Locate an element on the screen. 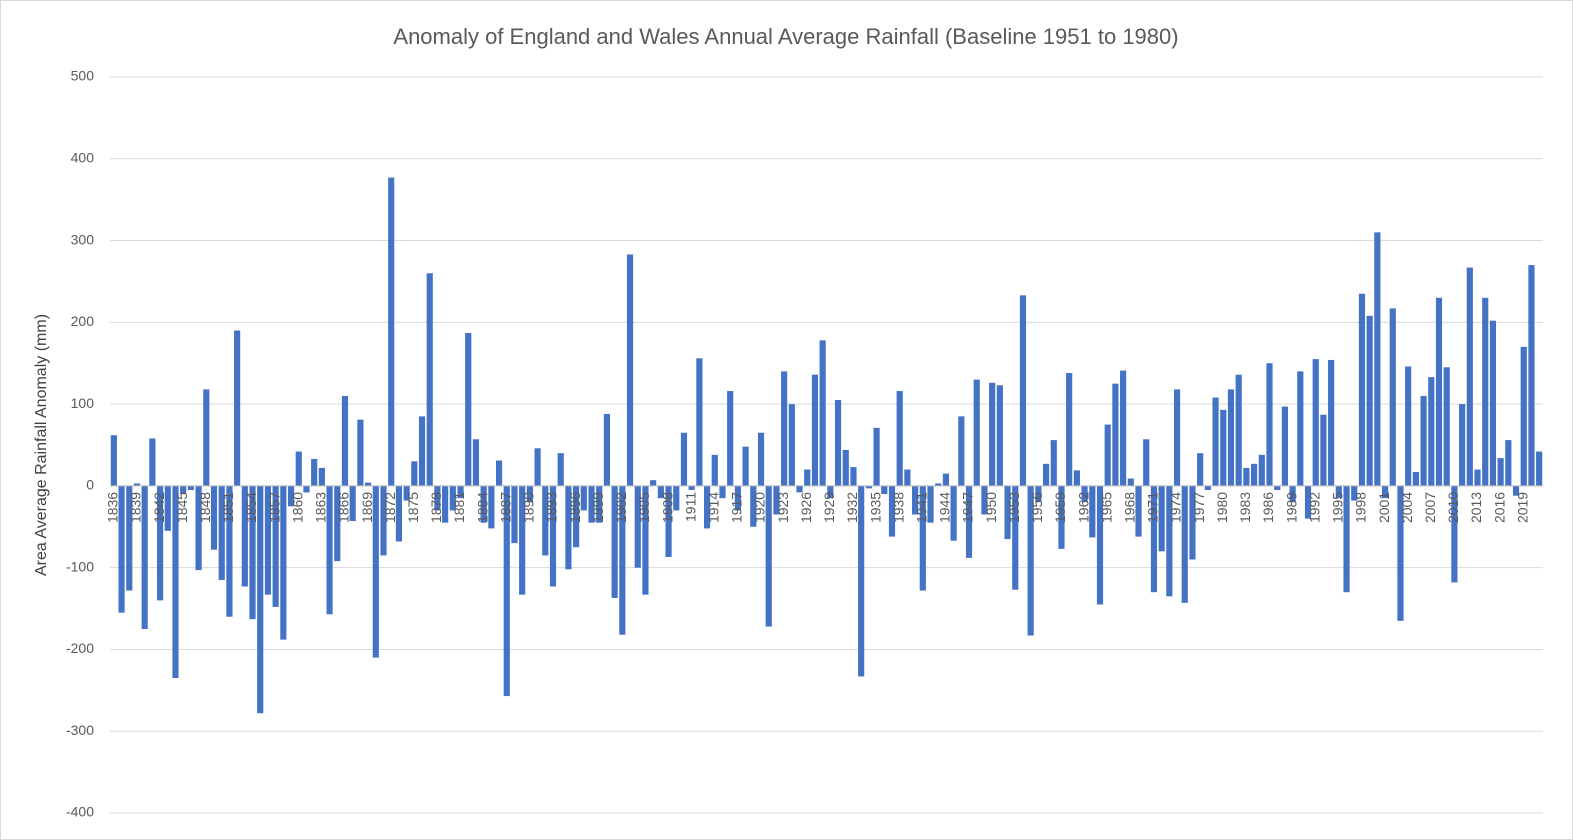  y-tick-label: 500 is located at coordinates (83, 76).